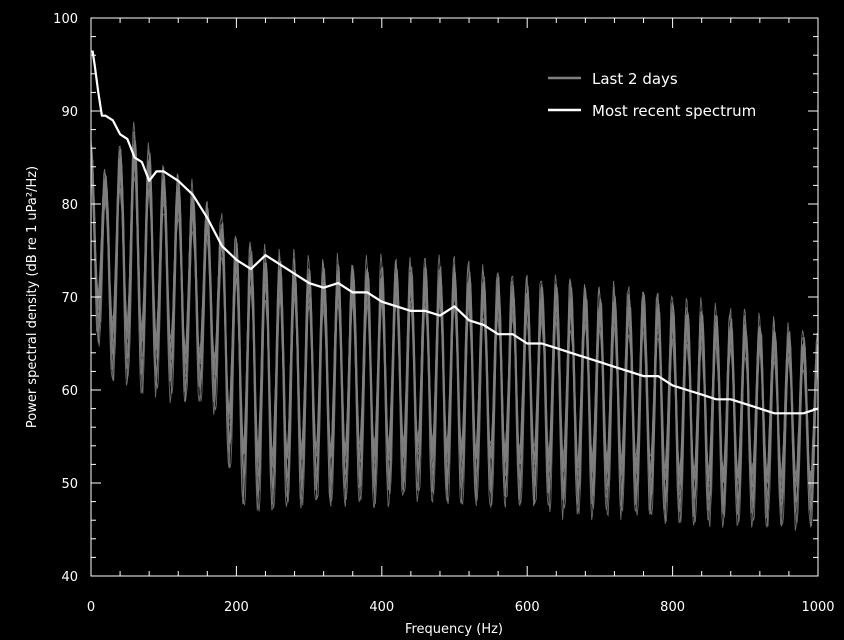  I want to click on x-axis-label: Frequency (Hz), so click(454, 629).